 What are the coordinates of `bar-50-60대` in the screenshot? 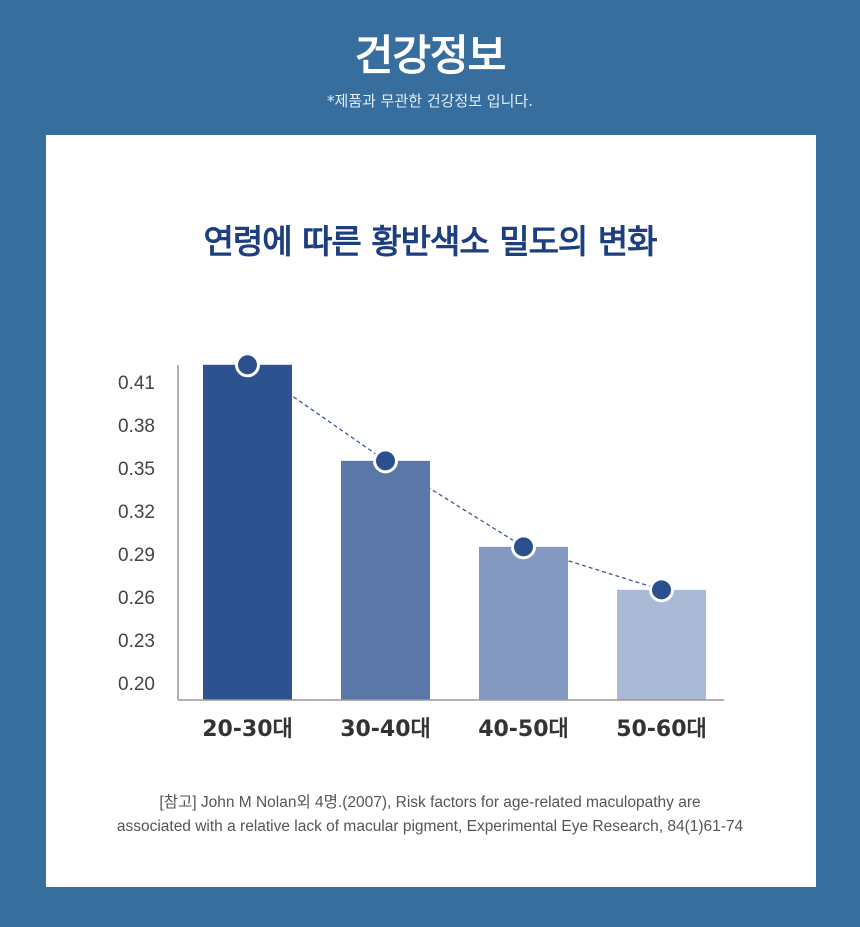 It's located at (661, 644).